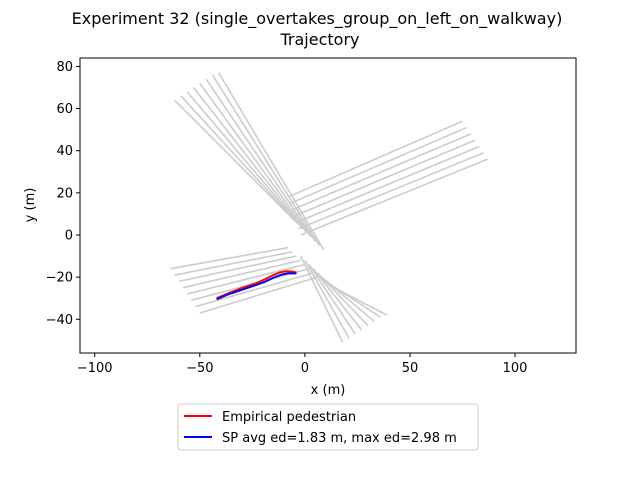 This screenshot has width=640, height=480. What do you see at coordinates (69, 236) in the screenshot?
I see `y-tick-label: 0` at bounding box center [69, 236].